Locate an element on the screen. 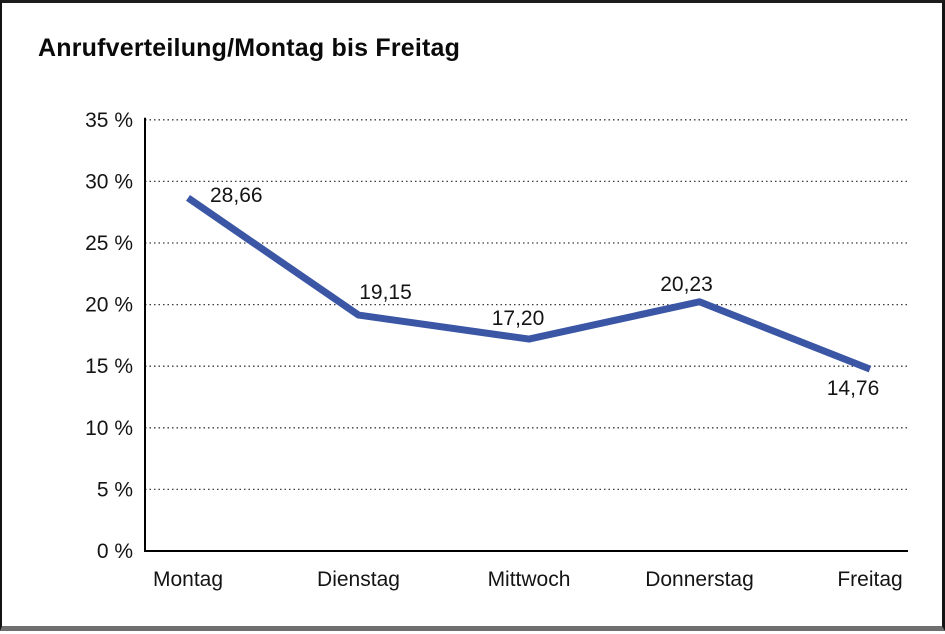 The height and width of the screenshot is (634, 945). x-category-label: Montag is located at coordinates (188, 579).